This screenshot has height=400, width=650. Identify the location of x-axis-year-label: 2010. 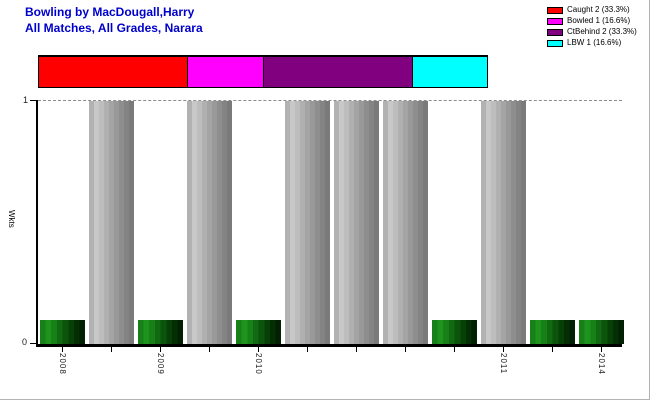
(258, 364).